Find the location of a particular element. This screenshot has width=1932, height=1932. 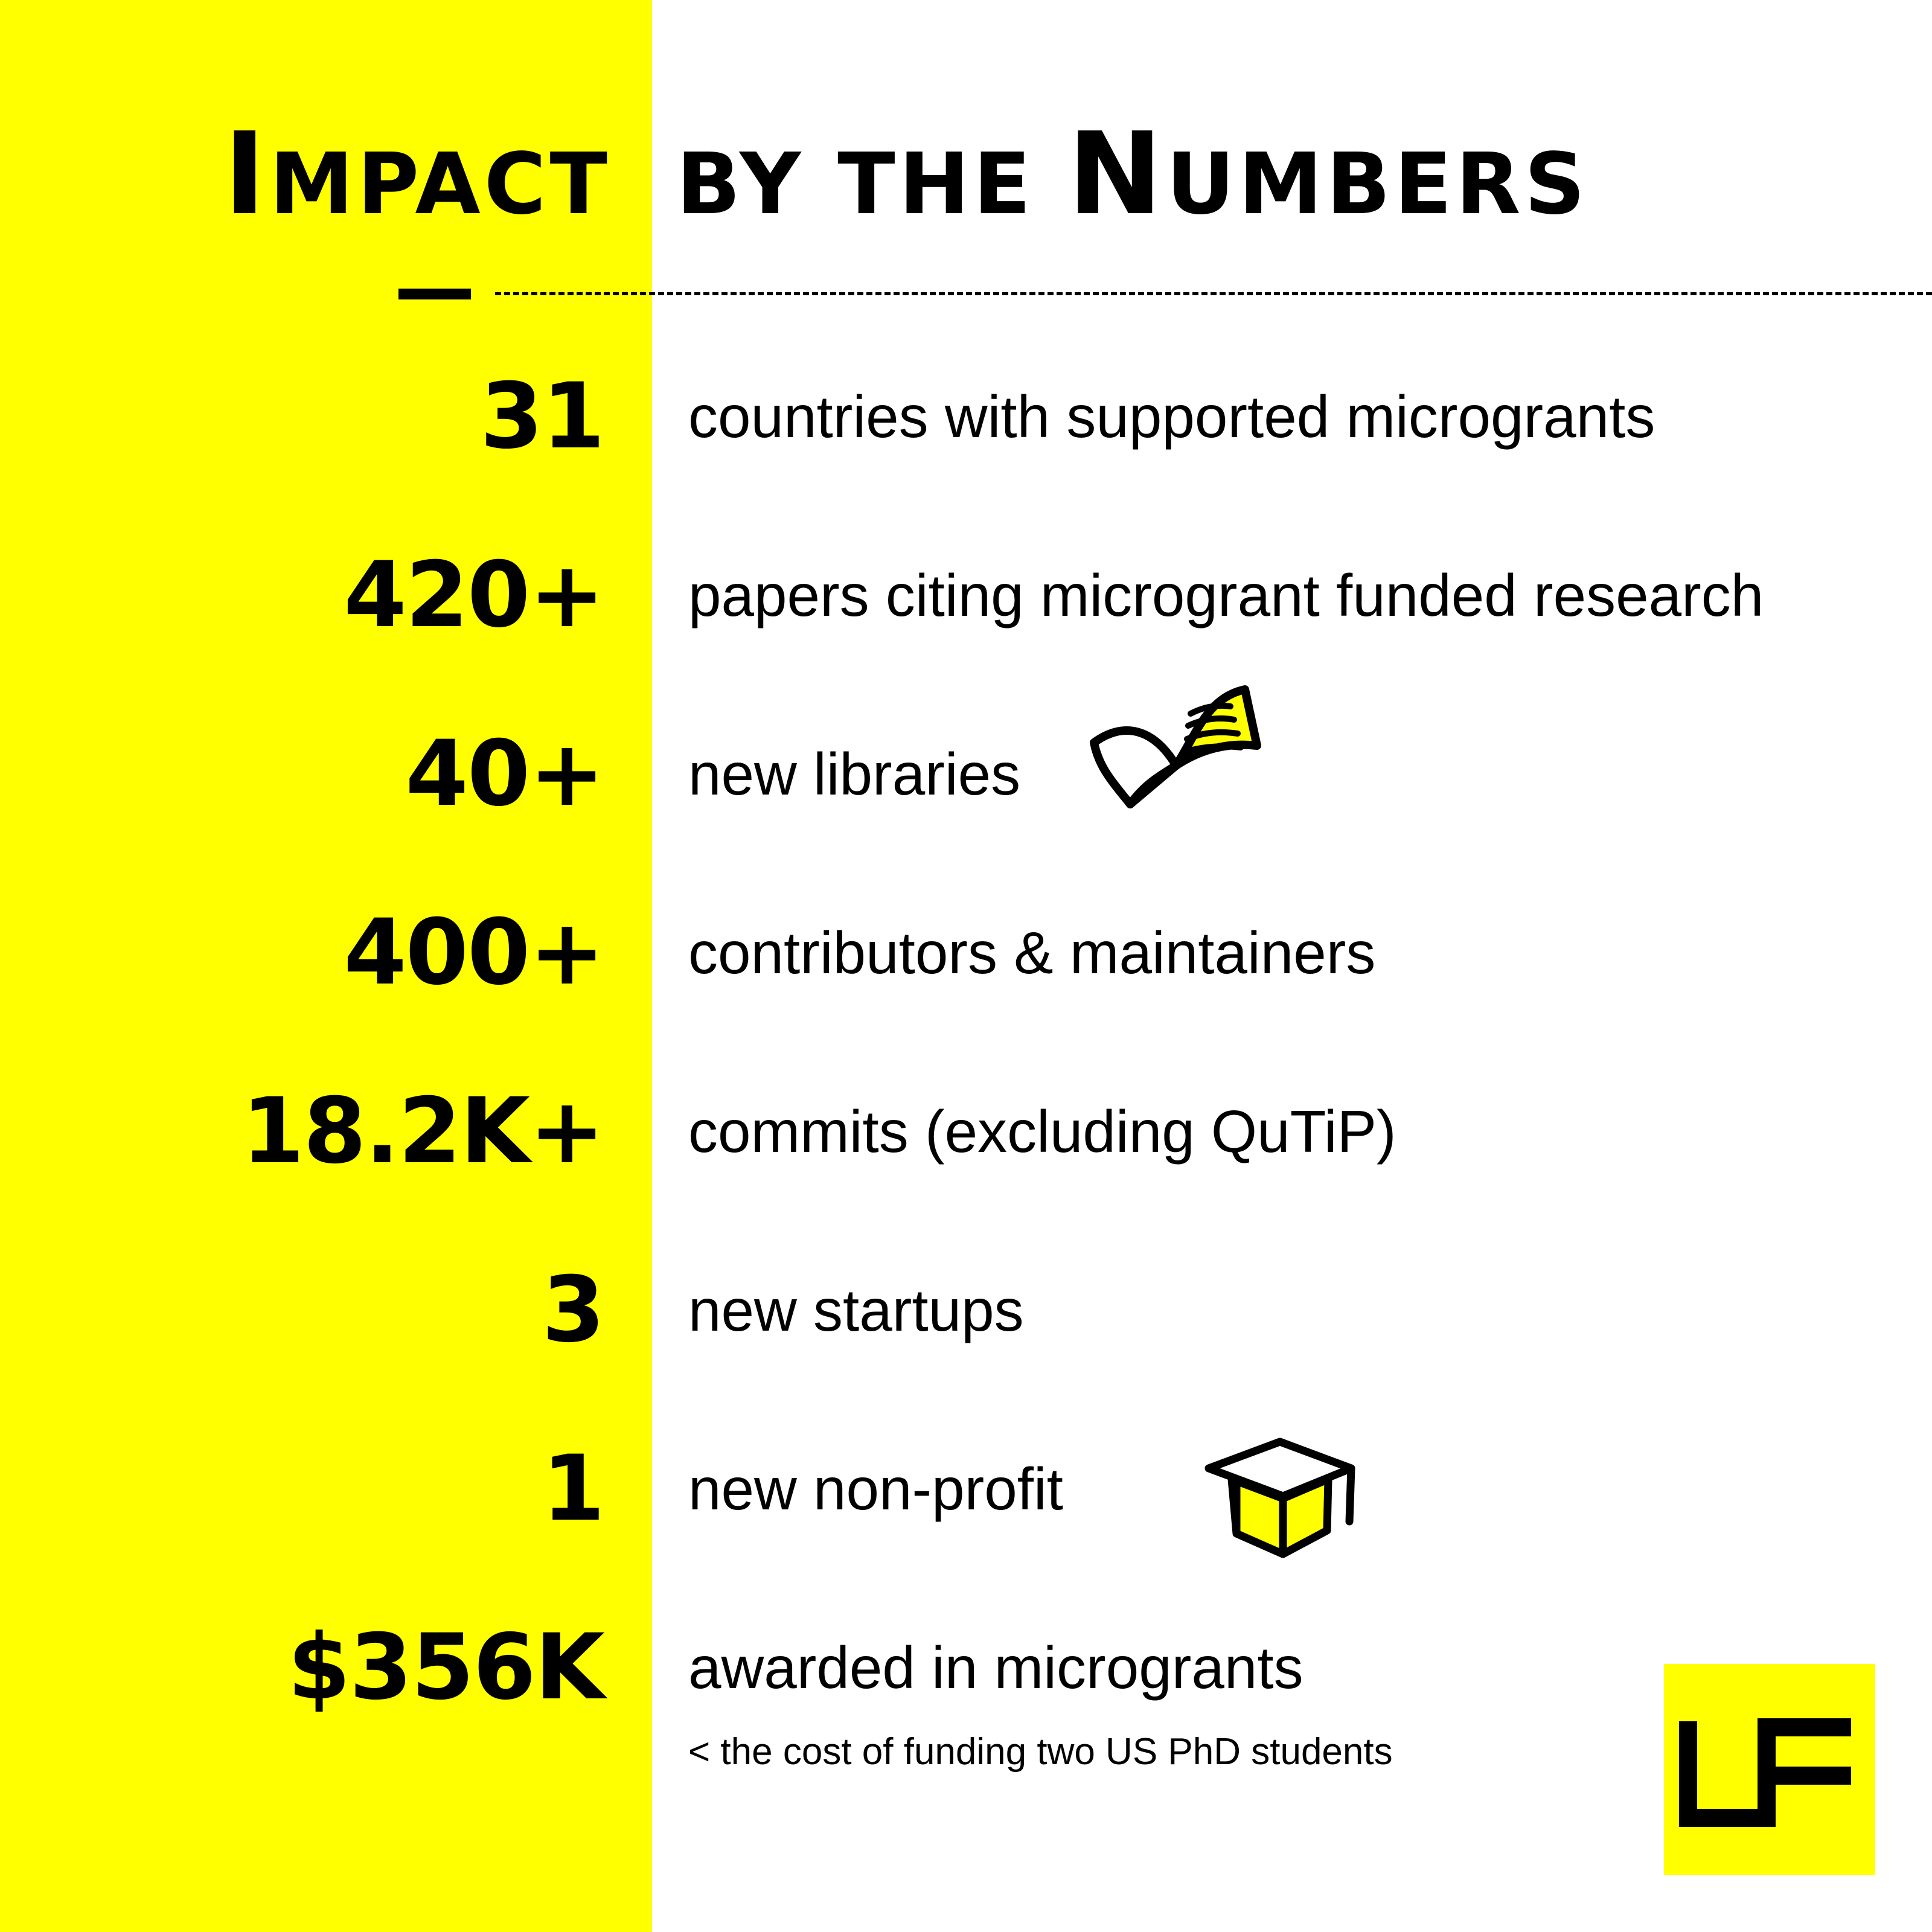

title-by-the: BY THE is located at coordinates (872, 185).